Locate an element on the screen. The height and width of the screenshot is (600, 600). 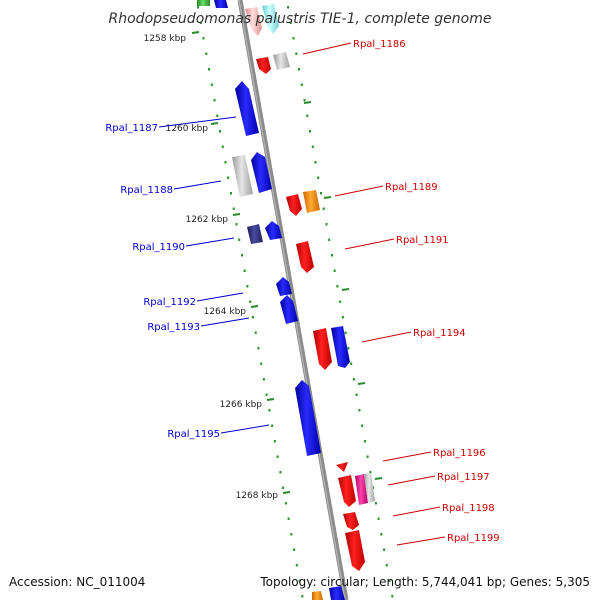
gene-label-rpal-1195: Rpal_1195 is located at coordinates (193, 434).